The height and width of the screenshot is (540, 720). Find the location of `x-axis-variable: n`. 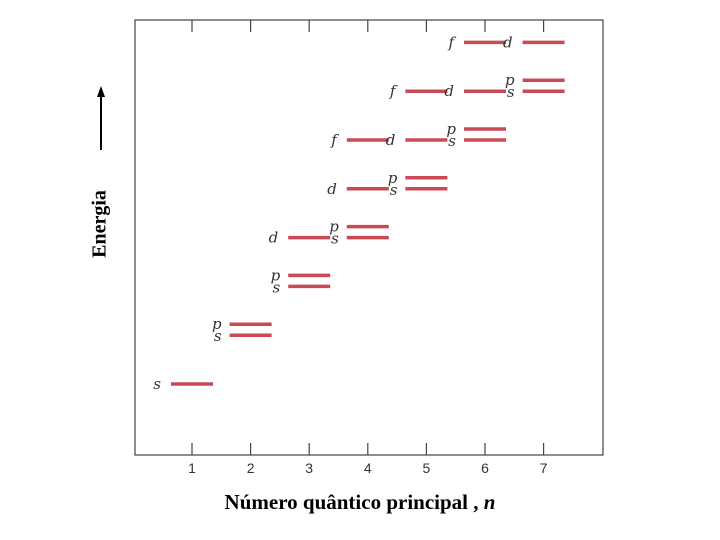

x-axis-variable: n is located at coordinates (489, 502).